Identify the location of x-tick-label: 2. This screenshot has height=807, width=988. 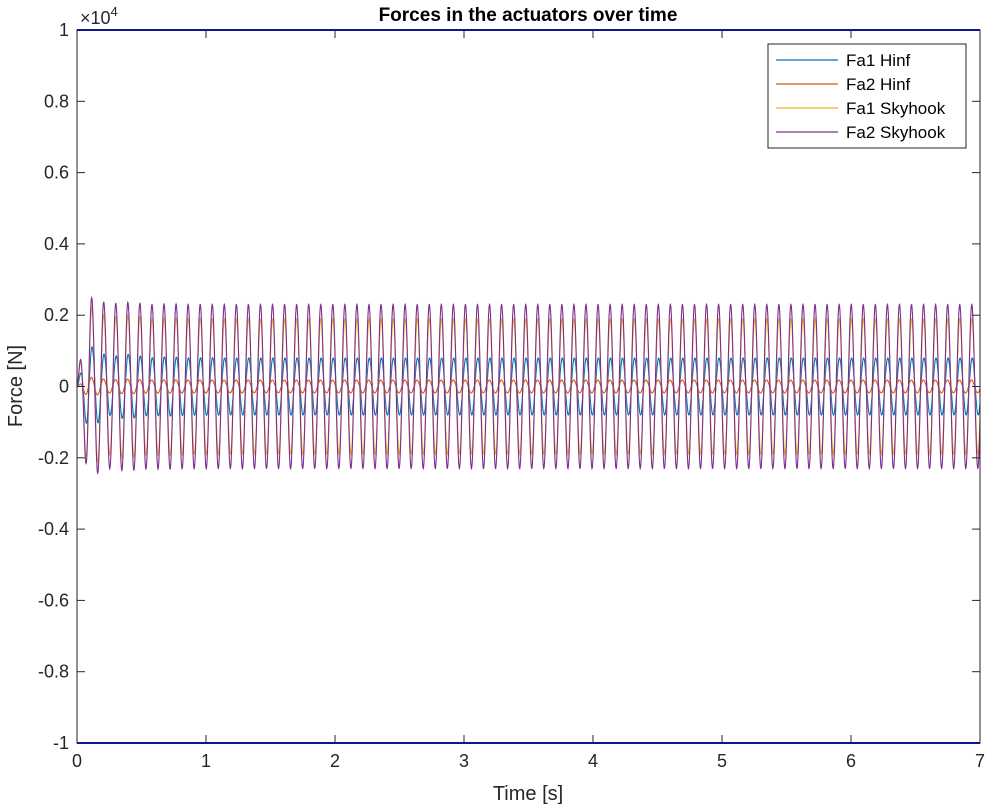
(335, 761).